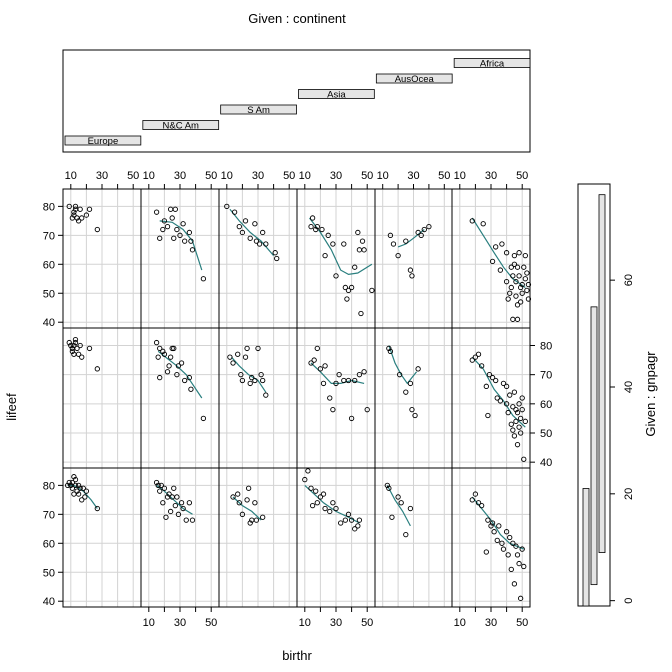  I want to click on continent-panel-border, so click(296, 101).